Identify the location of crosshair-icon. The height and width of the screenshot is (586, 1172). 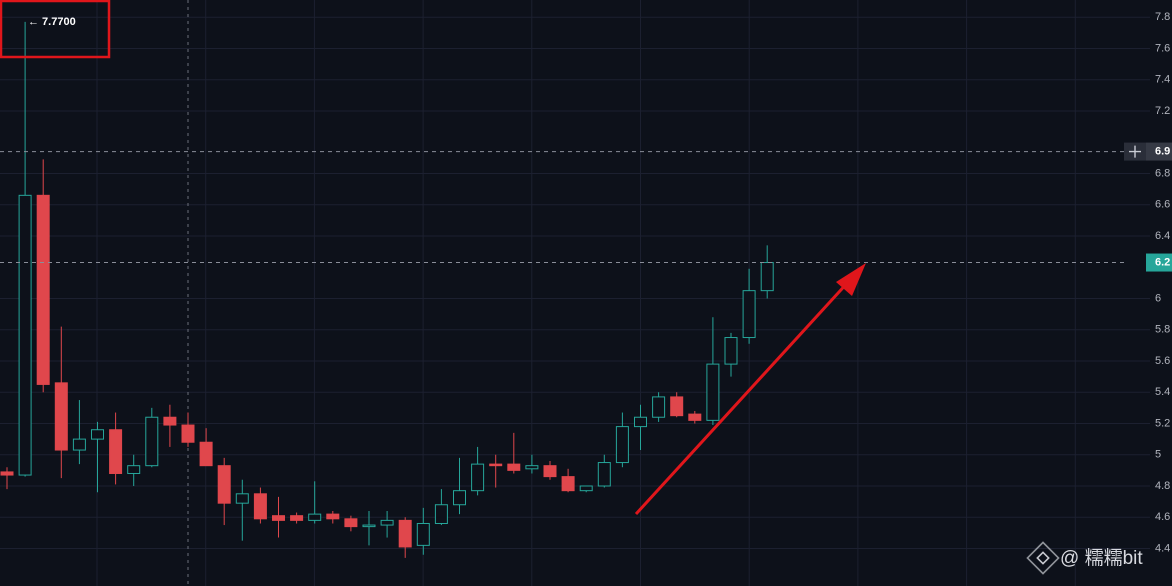
(1135, 151).